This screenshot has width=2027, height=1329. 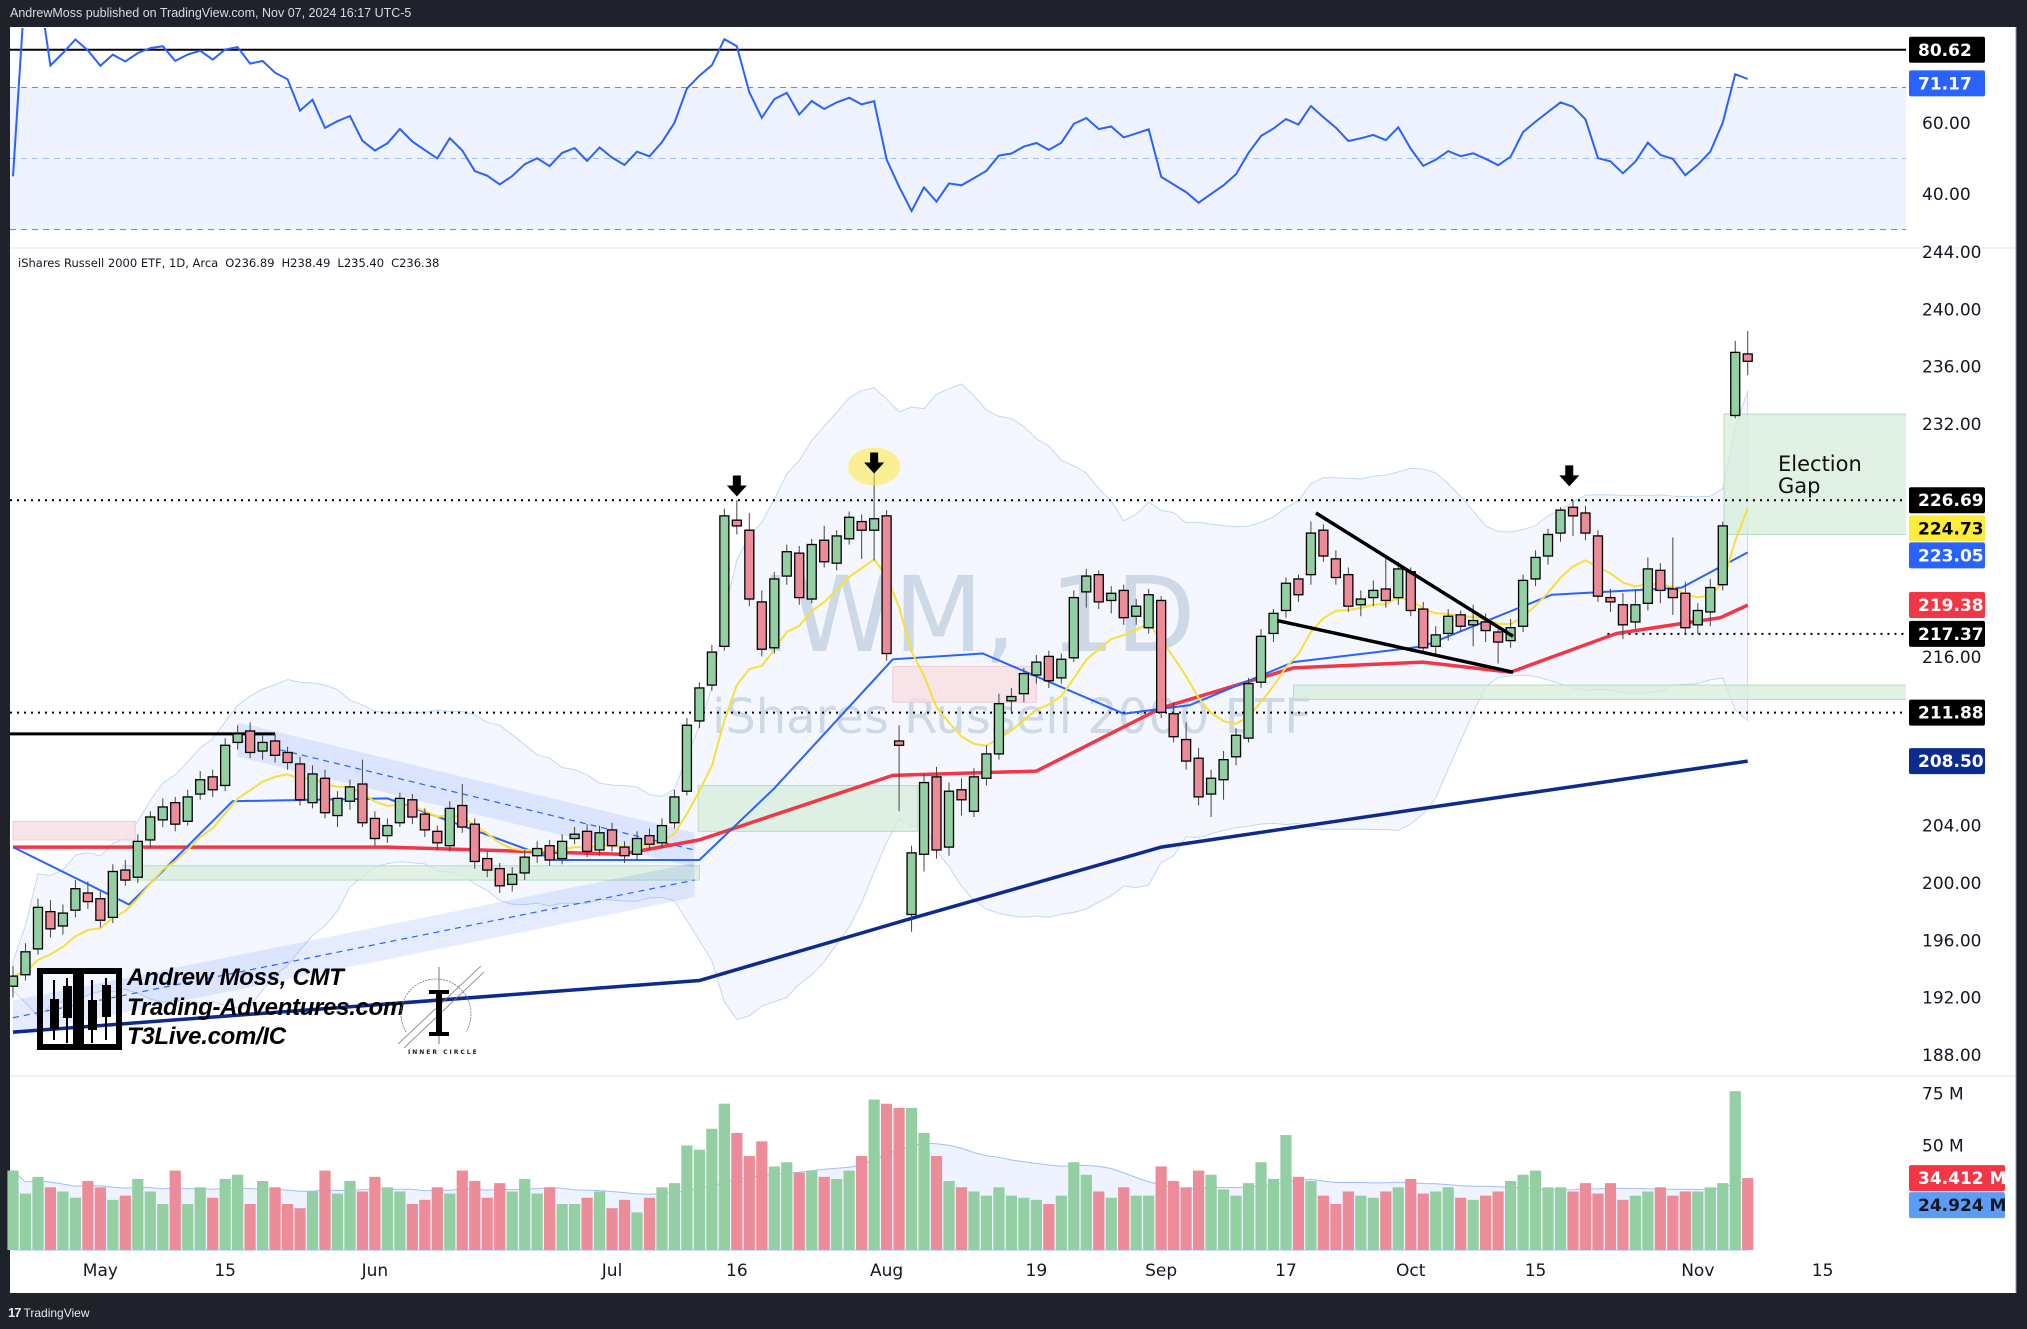 I want to click on time-axis-label: Jun, so click(x=375, y=1271).